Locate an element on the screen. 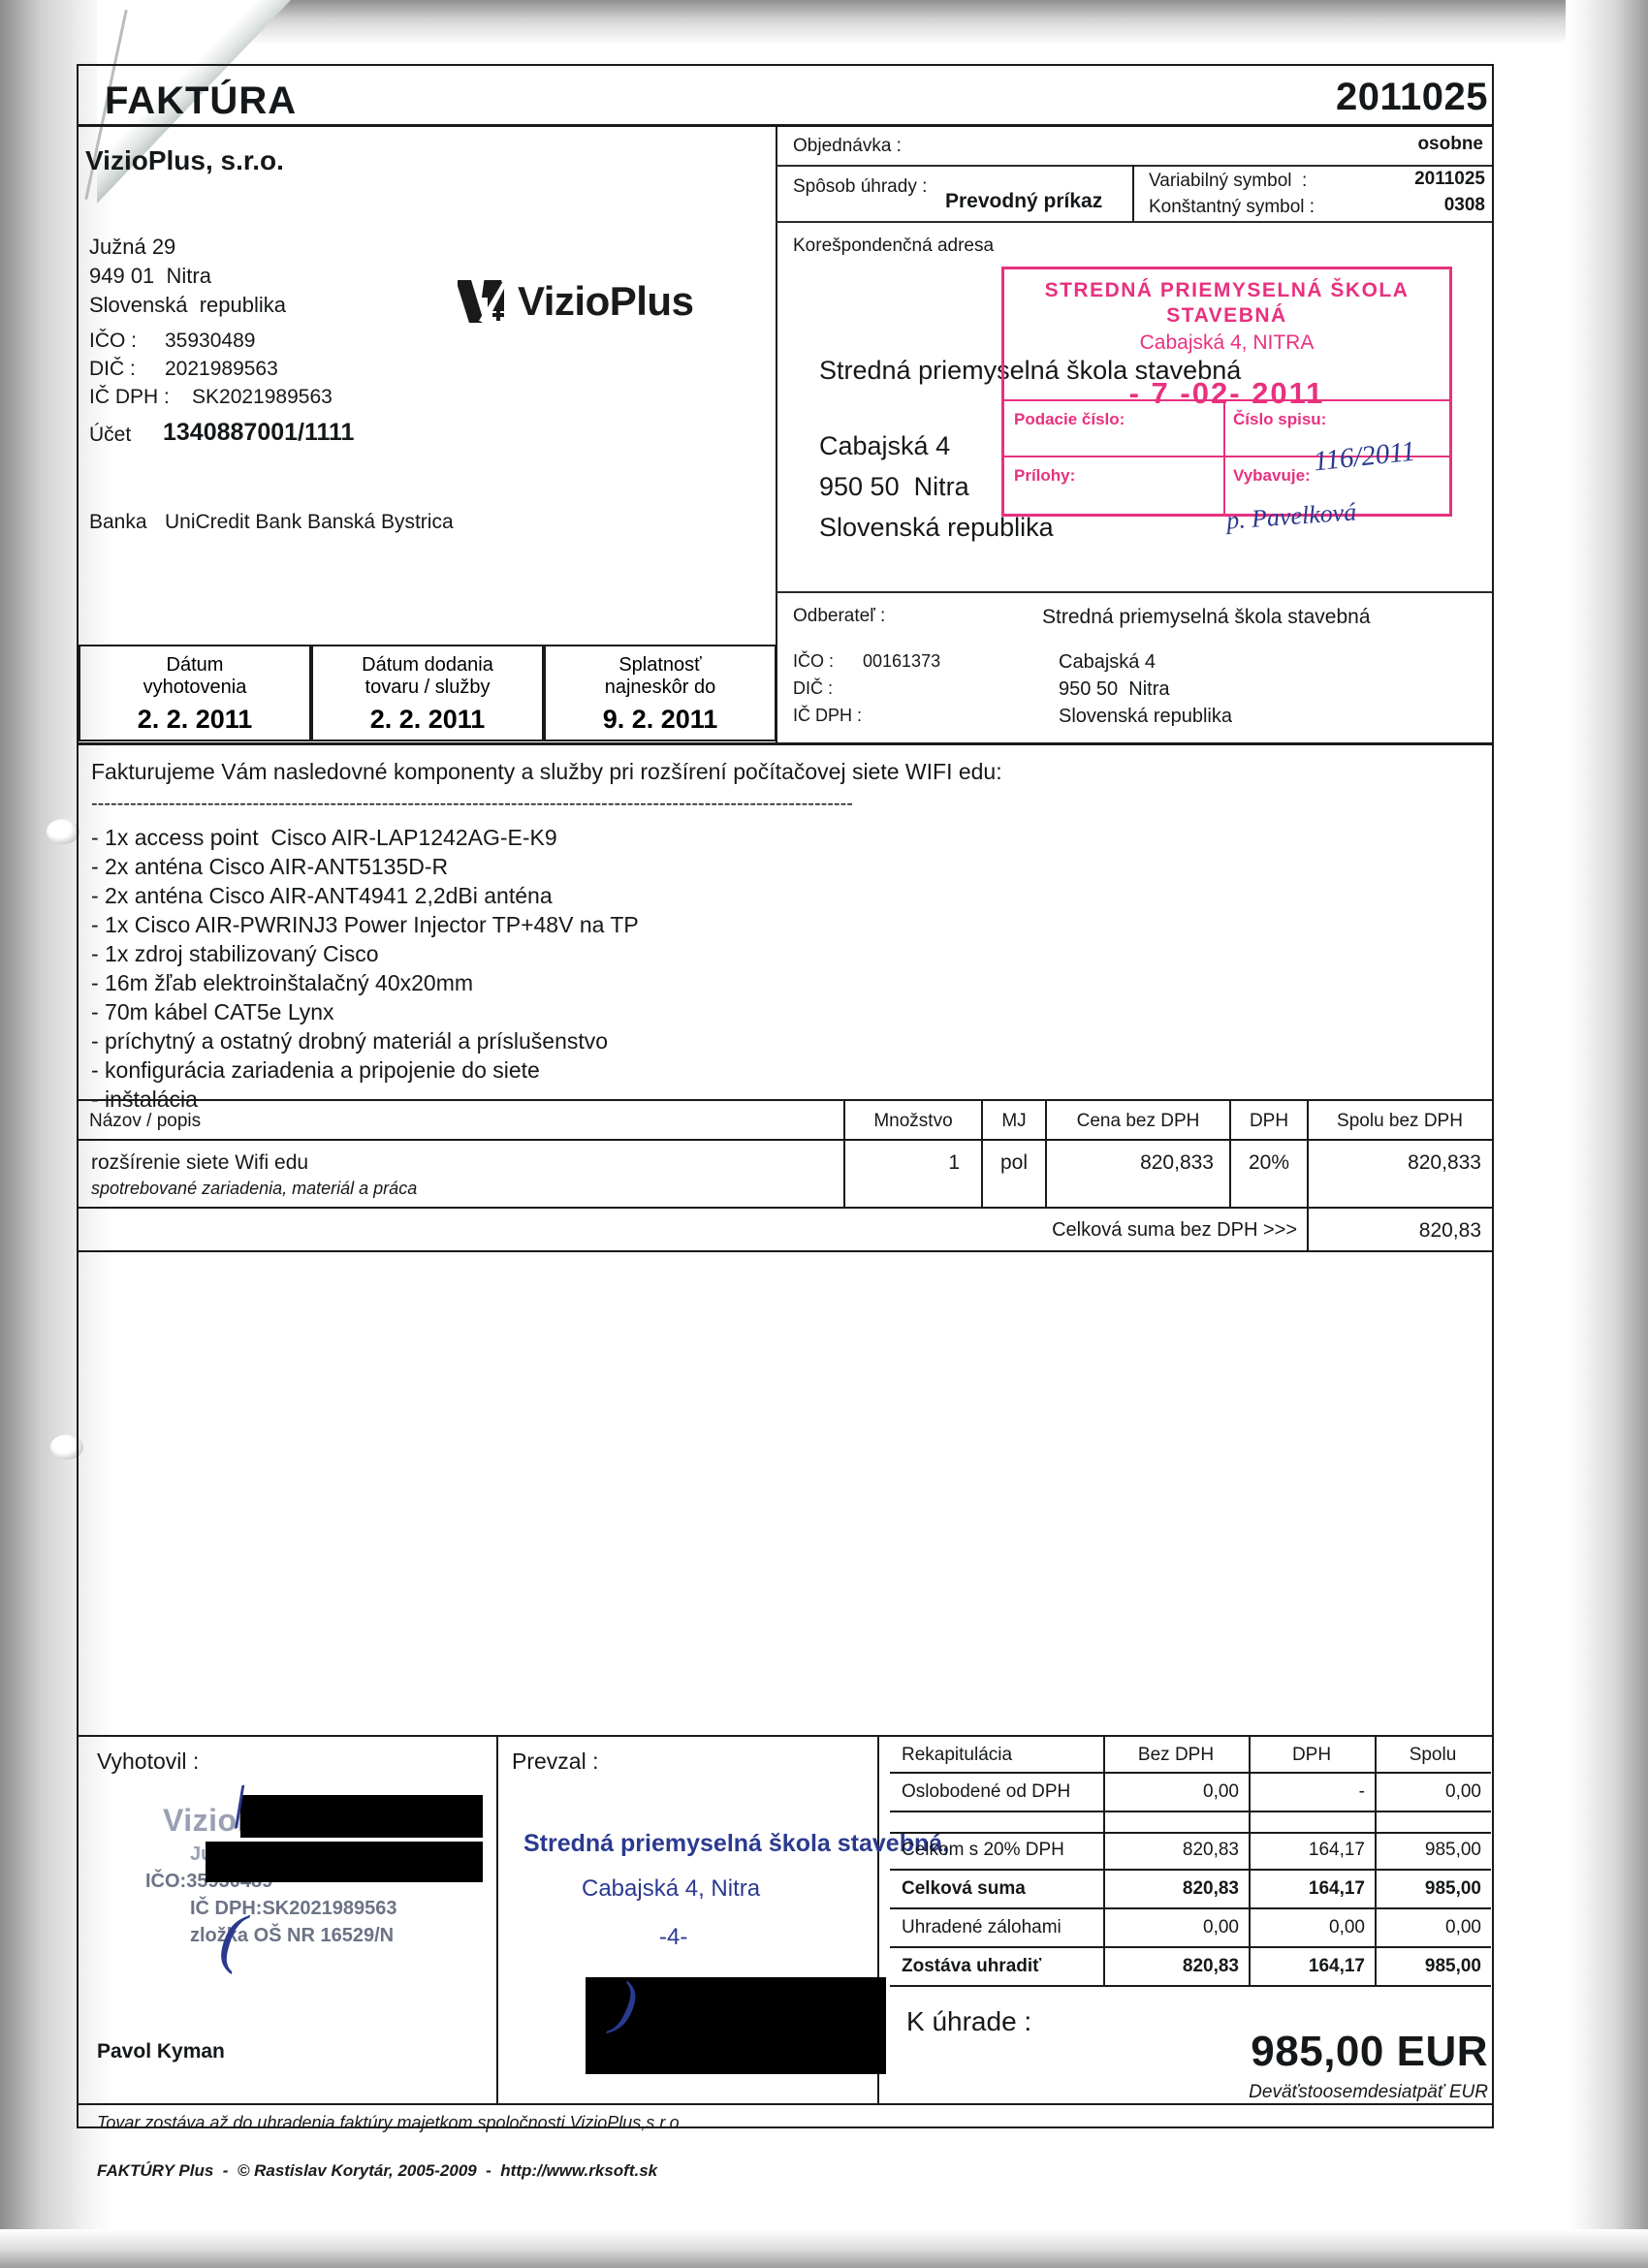 The height and width of the screenshot is (2268, 1648). recap-cell-label: Oslobodené od DPH is located at coordinates (986, 1792).